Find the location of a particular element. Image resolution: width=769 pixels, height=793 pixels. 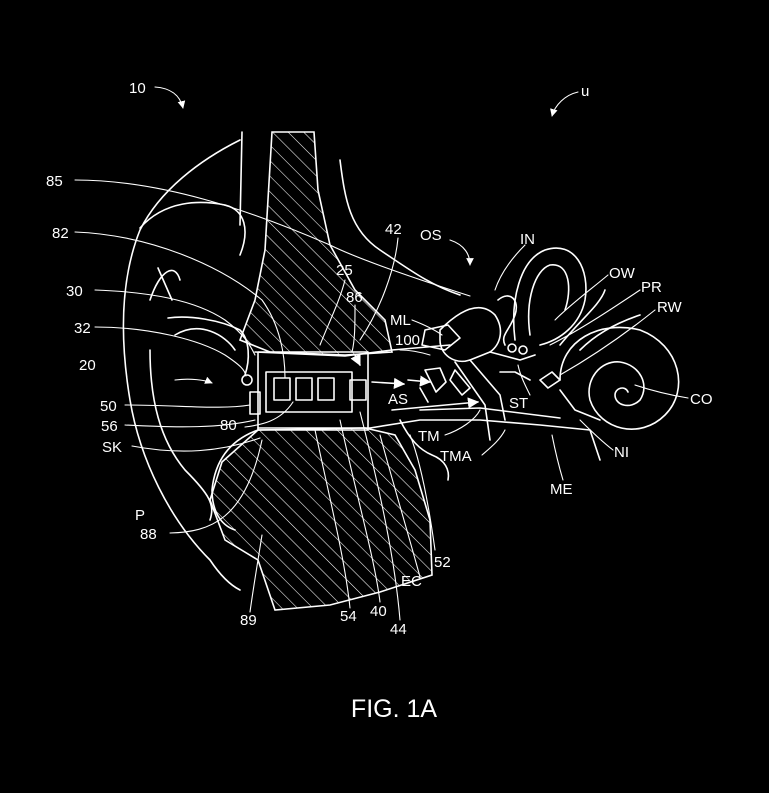

label-89: 89 is located at coordinates (248, 620).